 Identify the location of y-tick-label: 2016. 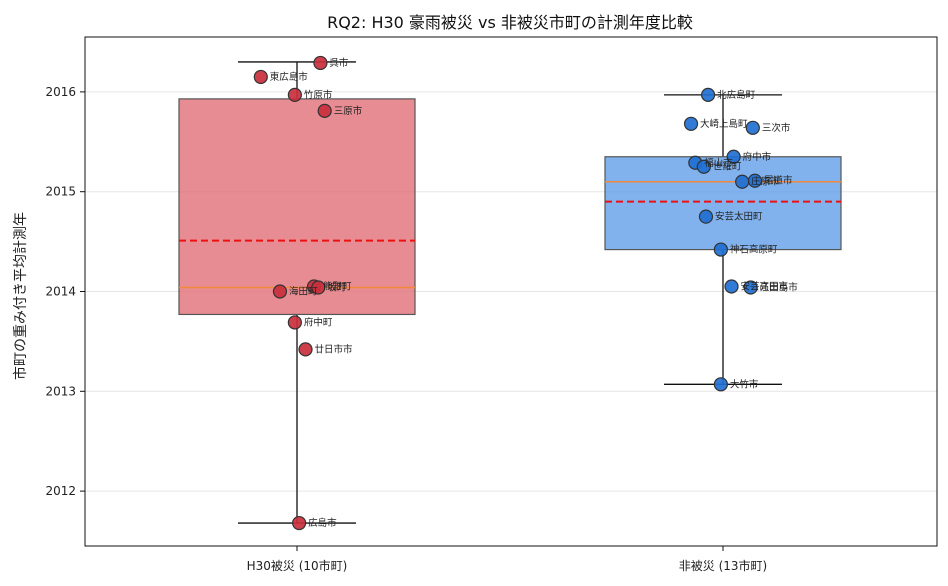
(60, 92).